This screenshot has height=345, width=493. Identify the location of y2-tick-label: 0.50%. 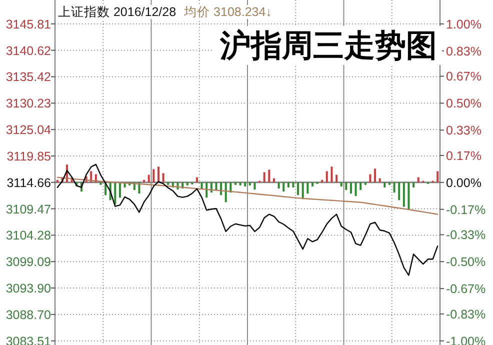
(464, 103).